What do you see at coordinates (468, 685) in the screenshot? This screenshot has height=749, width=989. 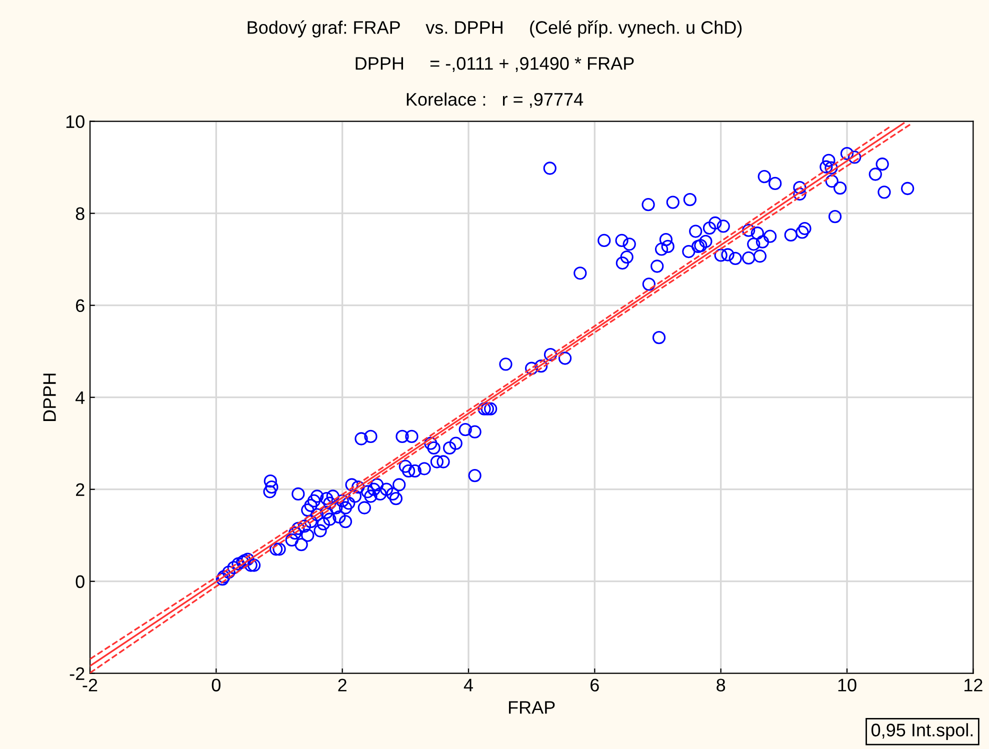 I see `x-tick-label: 4` at bounding box center [468, 685].